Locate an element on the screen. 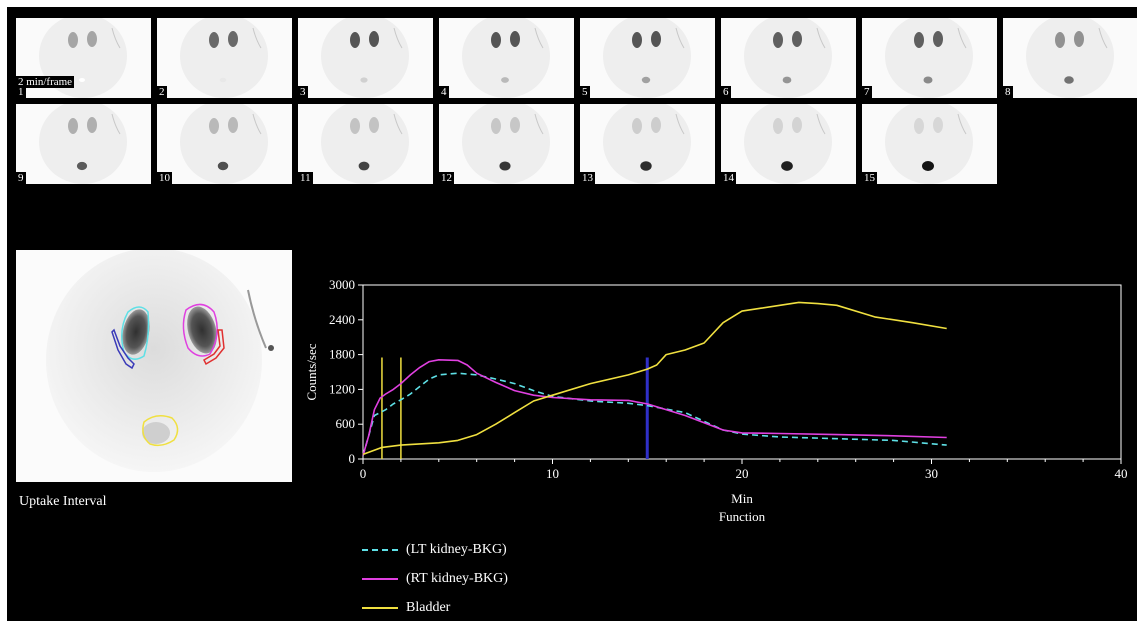 The width and height of the screenshot is (1137, 628). left-kidney-image is located at coordinates (136, 332).